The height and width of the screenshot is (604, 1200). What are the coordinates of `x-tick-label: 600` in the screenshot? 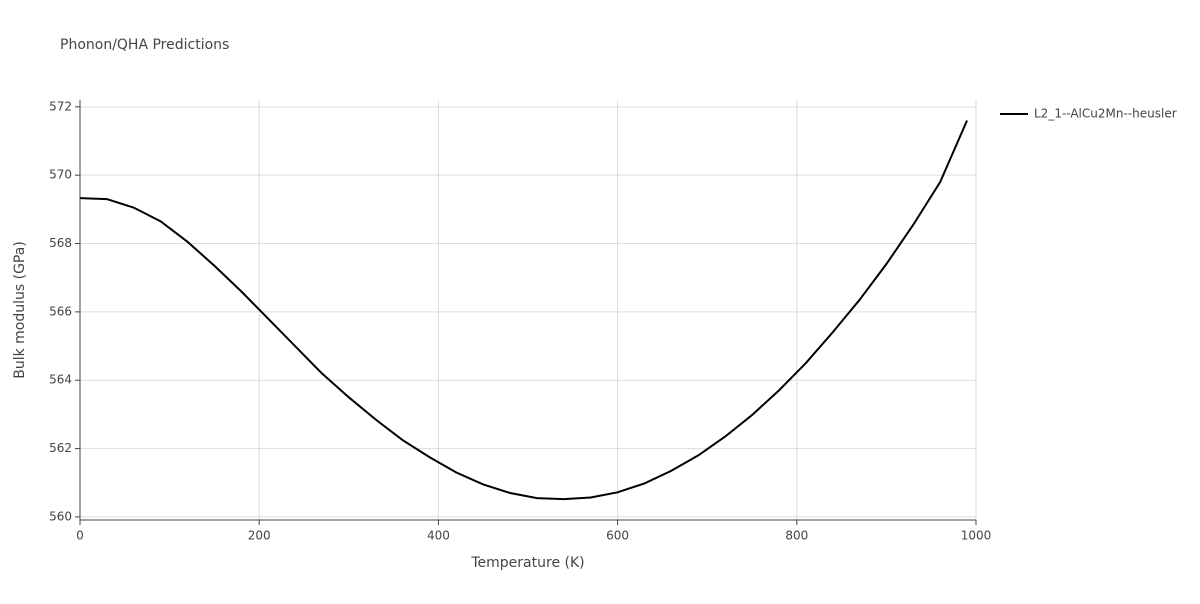 It's located at (617, 536).